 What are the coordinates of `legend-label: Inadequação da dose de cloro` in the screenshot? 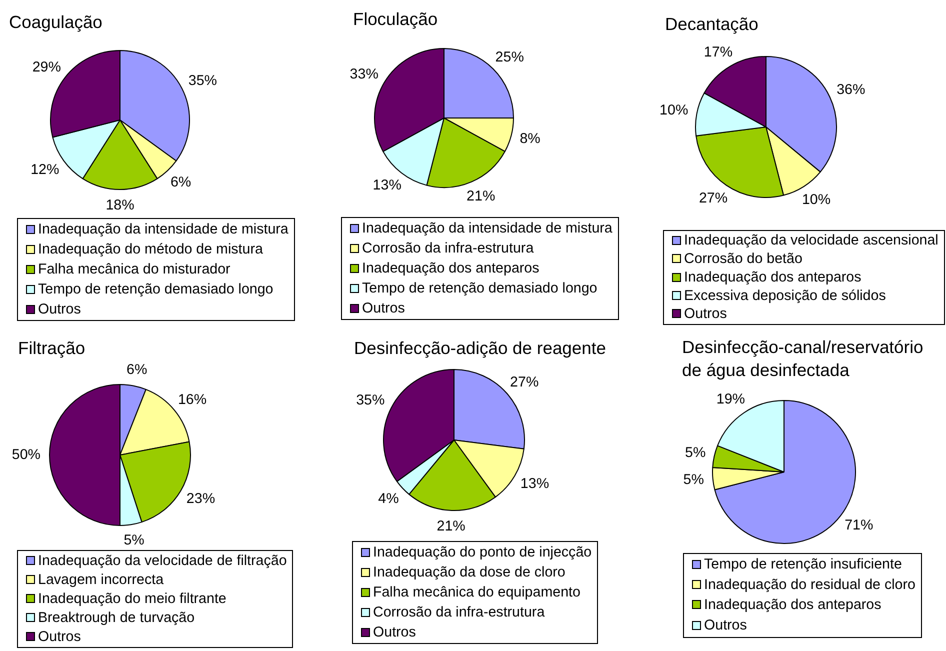 It's located at (469, 572).